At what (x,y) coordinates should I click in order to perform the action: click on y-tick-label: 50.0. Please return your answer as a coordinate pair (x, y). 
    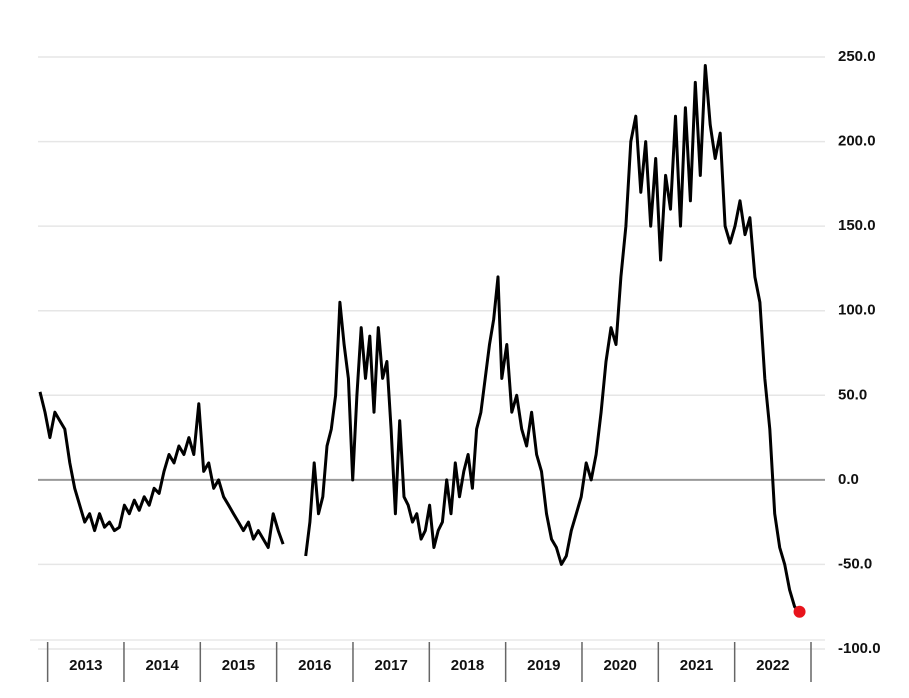
    Looking at the image, I should click on (852, 394).